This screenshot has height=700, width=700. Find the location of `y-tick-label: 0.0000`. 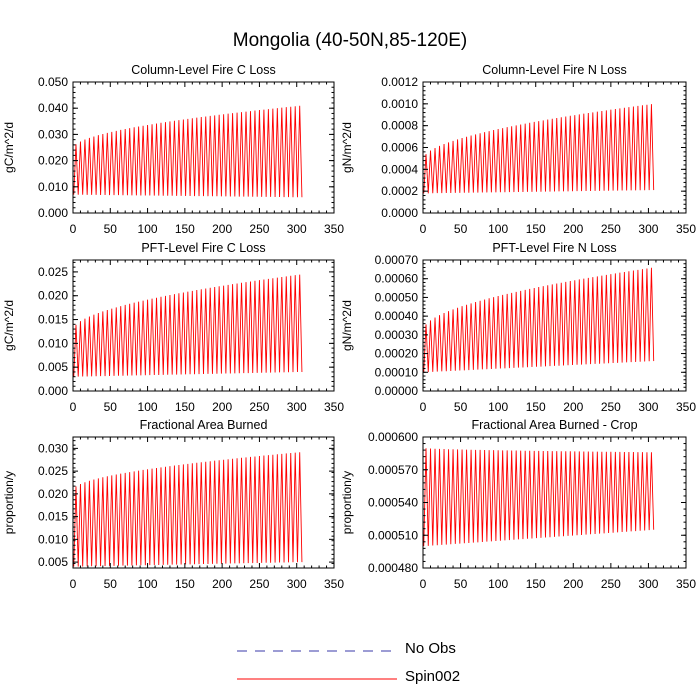

y-tick-label: 0.0000 is located at coordinates (399, 213).